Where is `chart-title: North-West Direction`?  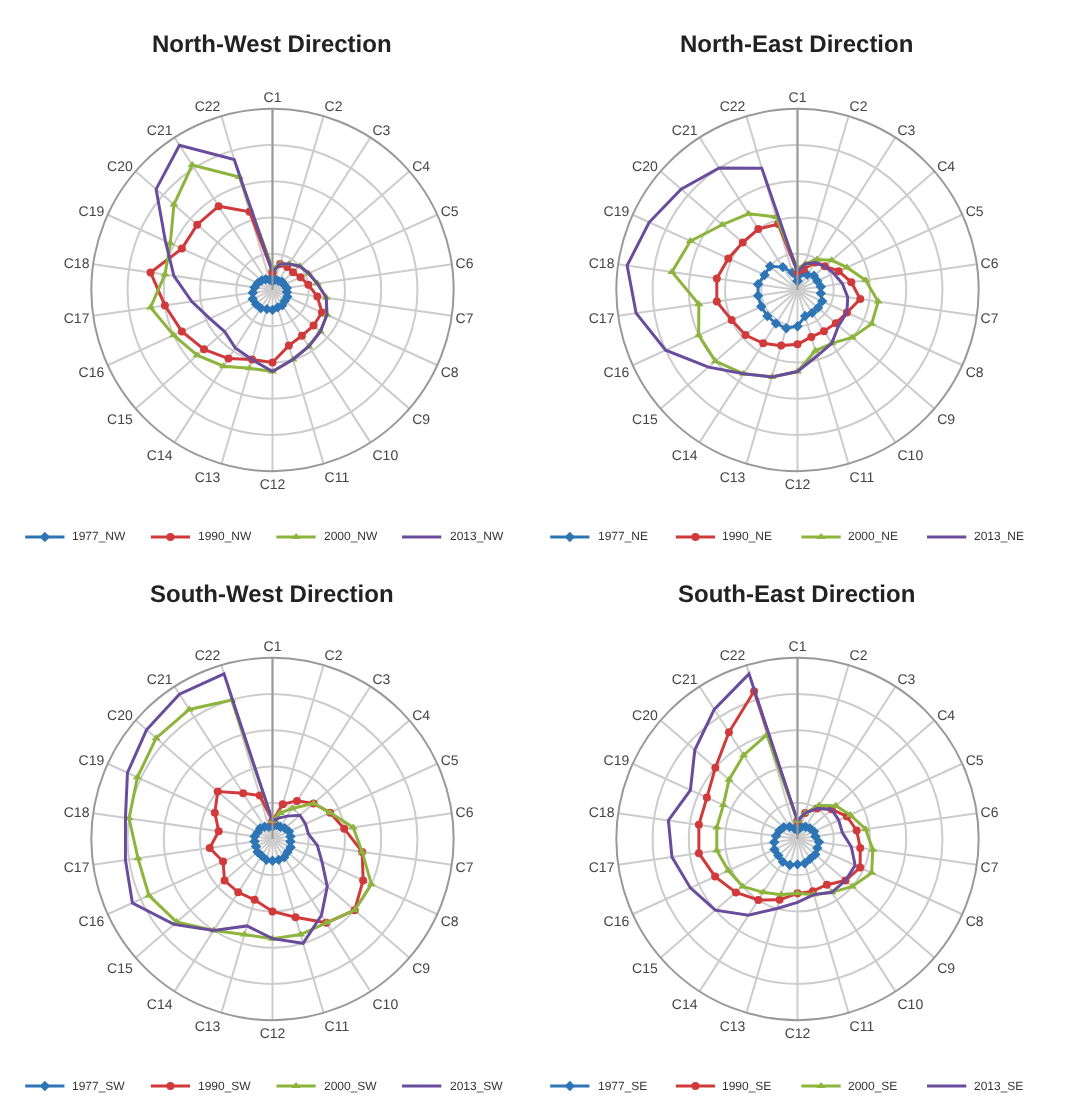
chart-title: North-West Direction is located at coordinates (272, 44).